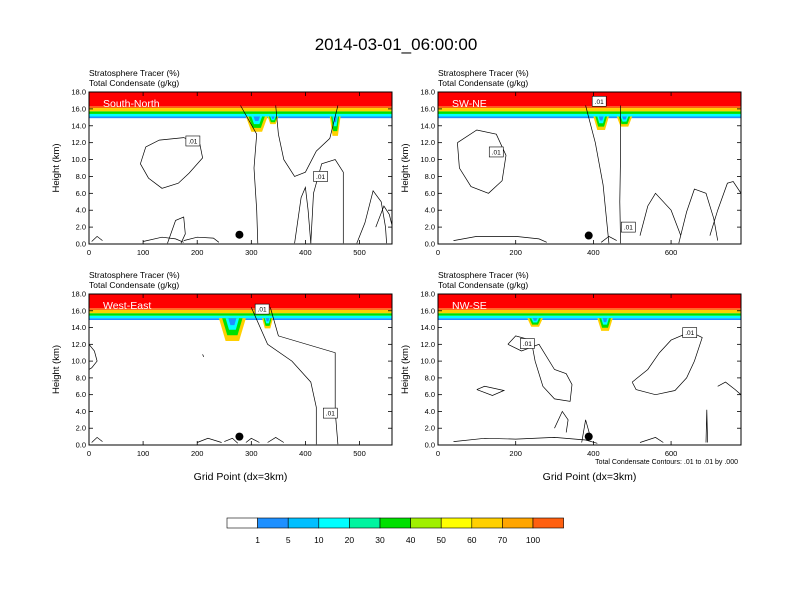 The width and height of the screenshot is (792, 612). I want to click on colorbar-label: 70, so click(503, 540).